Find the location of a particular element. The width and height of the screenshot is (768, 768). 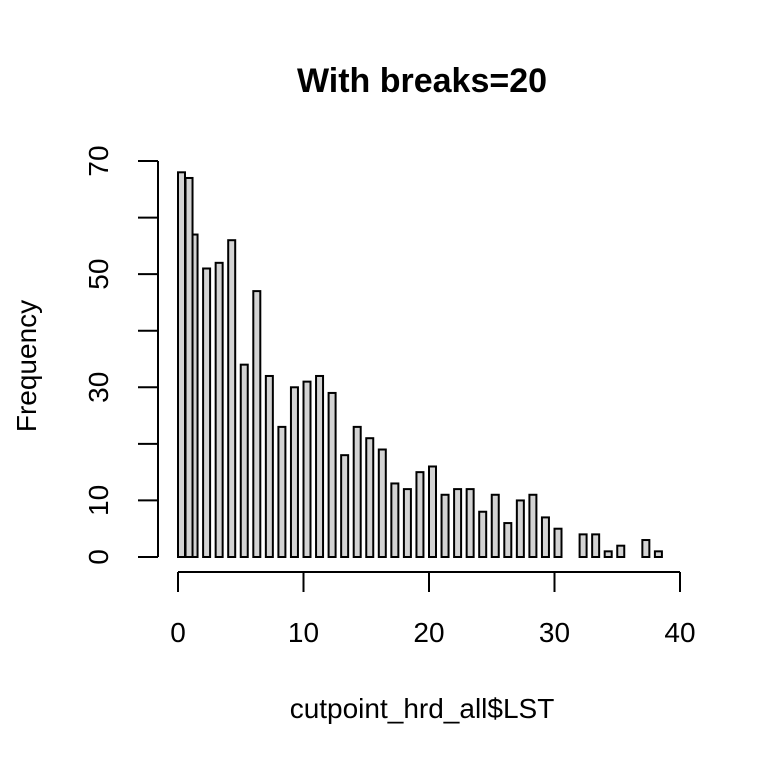

x-tick-label: 40 is located at coordinates (679, 632).